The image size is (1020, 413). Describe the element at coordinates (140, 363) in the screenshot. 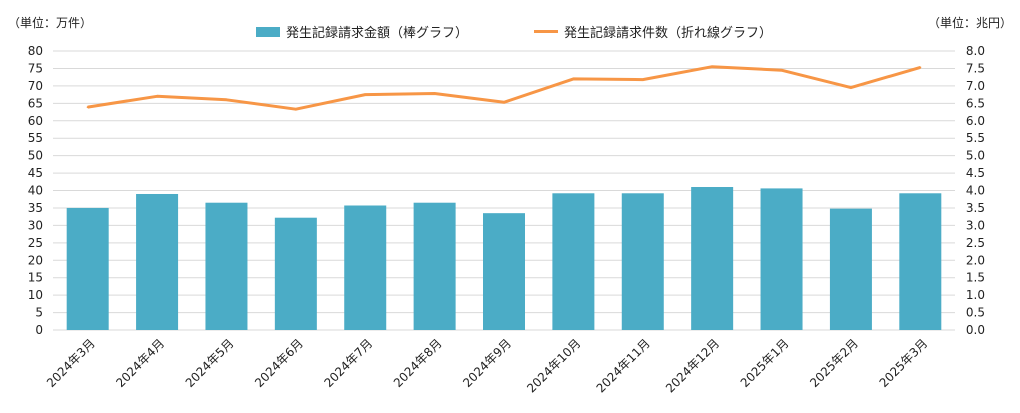

I see `x-tick-label: 2024年4月` at that location.